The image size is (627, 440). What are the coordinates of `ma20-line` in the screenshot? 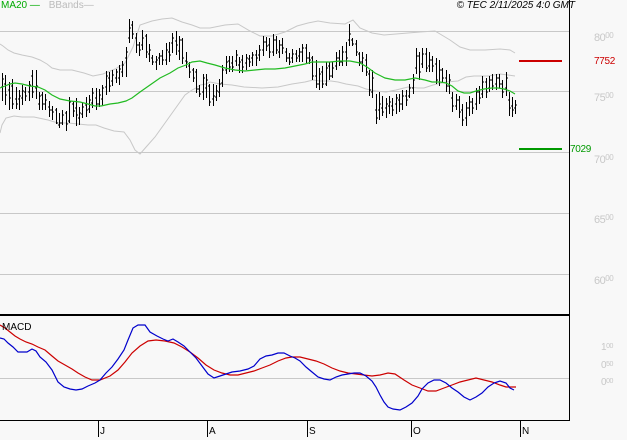 It's located at (258, 83).